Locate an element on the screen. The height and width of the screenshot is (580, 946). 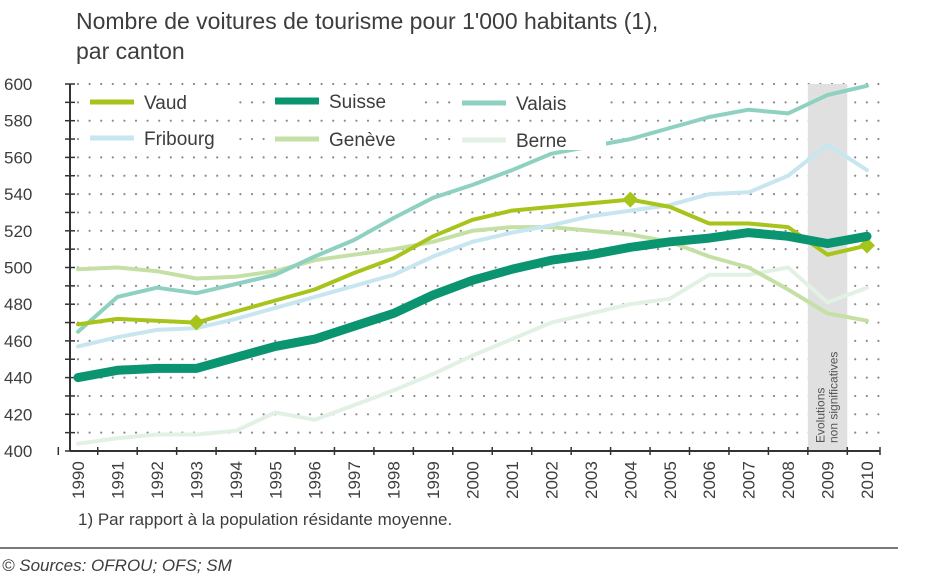
y-tick-label: 460 is located at coordinates (18, 341).